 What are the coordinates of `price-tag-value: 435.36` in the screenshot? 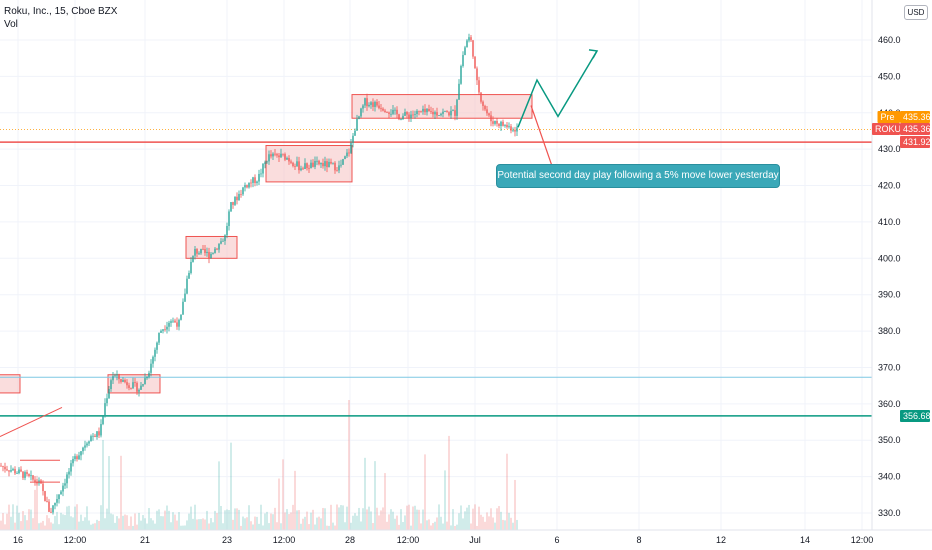 It's located at (917, 117).